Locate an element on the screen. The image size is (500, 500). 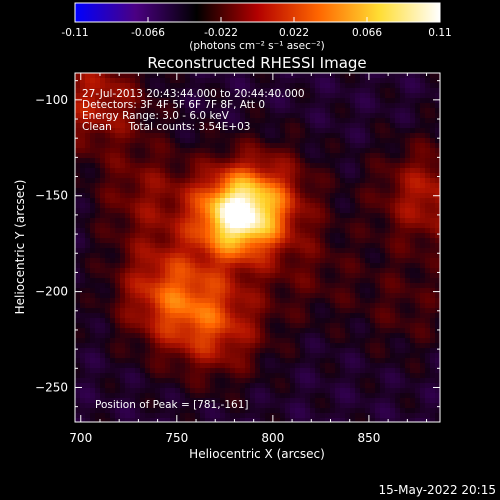
info-line-time: 27-Jul-2013 20:43:44.000 to 20:44:40.000 is located at coordinates (193, 94).